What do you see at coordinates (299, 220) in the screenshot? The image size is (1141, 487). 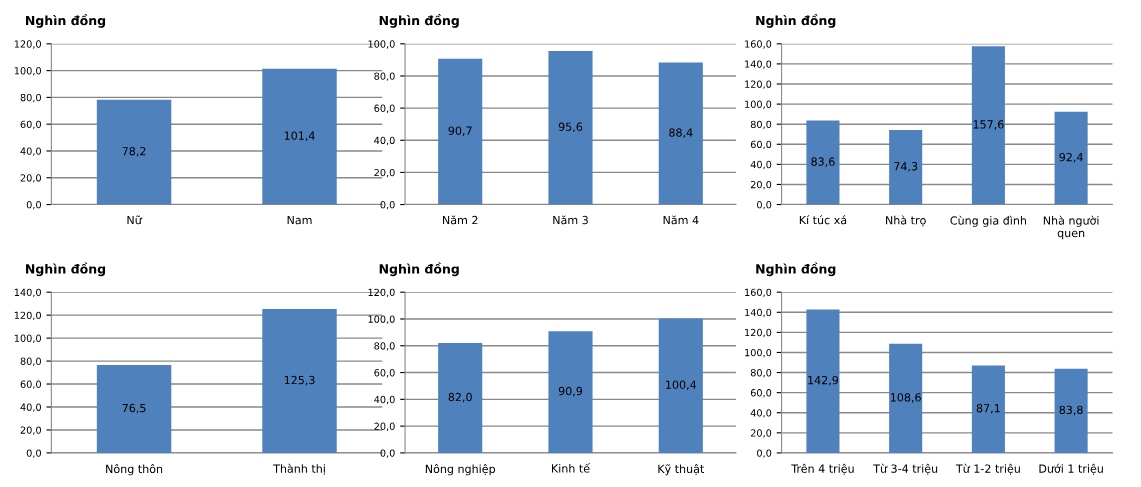 I see `x-tick-label: Nam` at bounding box center [299, 220].